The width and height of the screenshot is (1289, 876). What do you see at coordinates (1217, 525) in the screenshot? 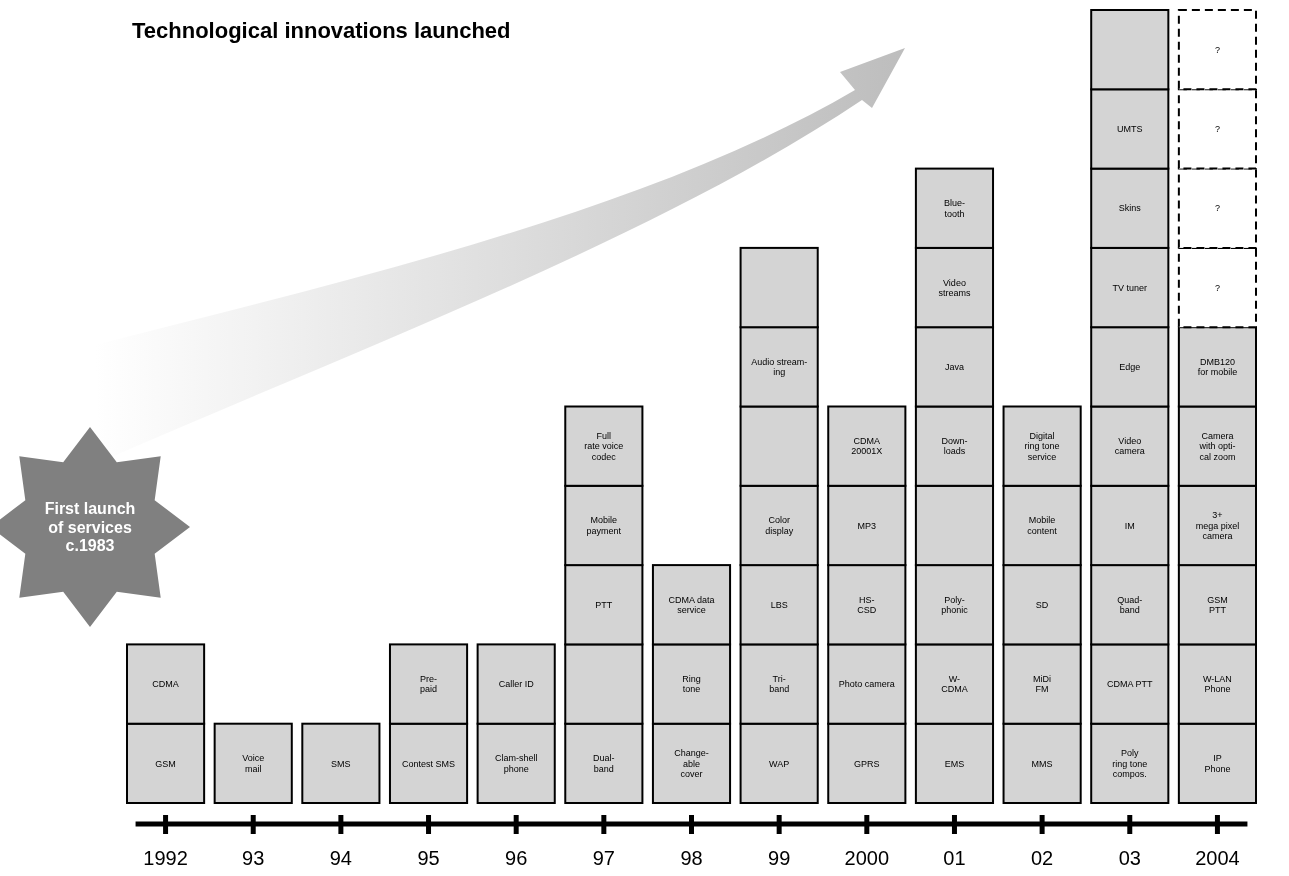
I see `series-label: 3+ mega pixel camera` at bounding box center [1217, 525].